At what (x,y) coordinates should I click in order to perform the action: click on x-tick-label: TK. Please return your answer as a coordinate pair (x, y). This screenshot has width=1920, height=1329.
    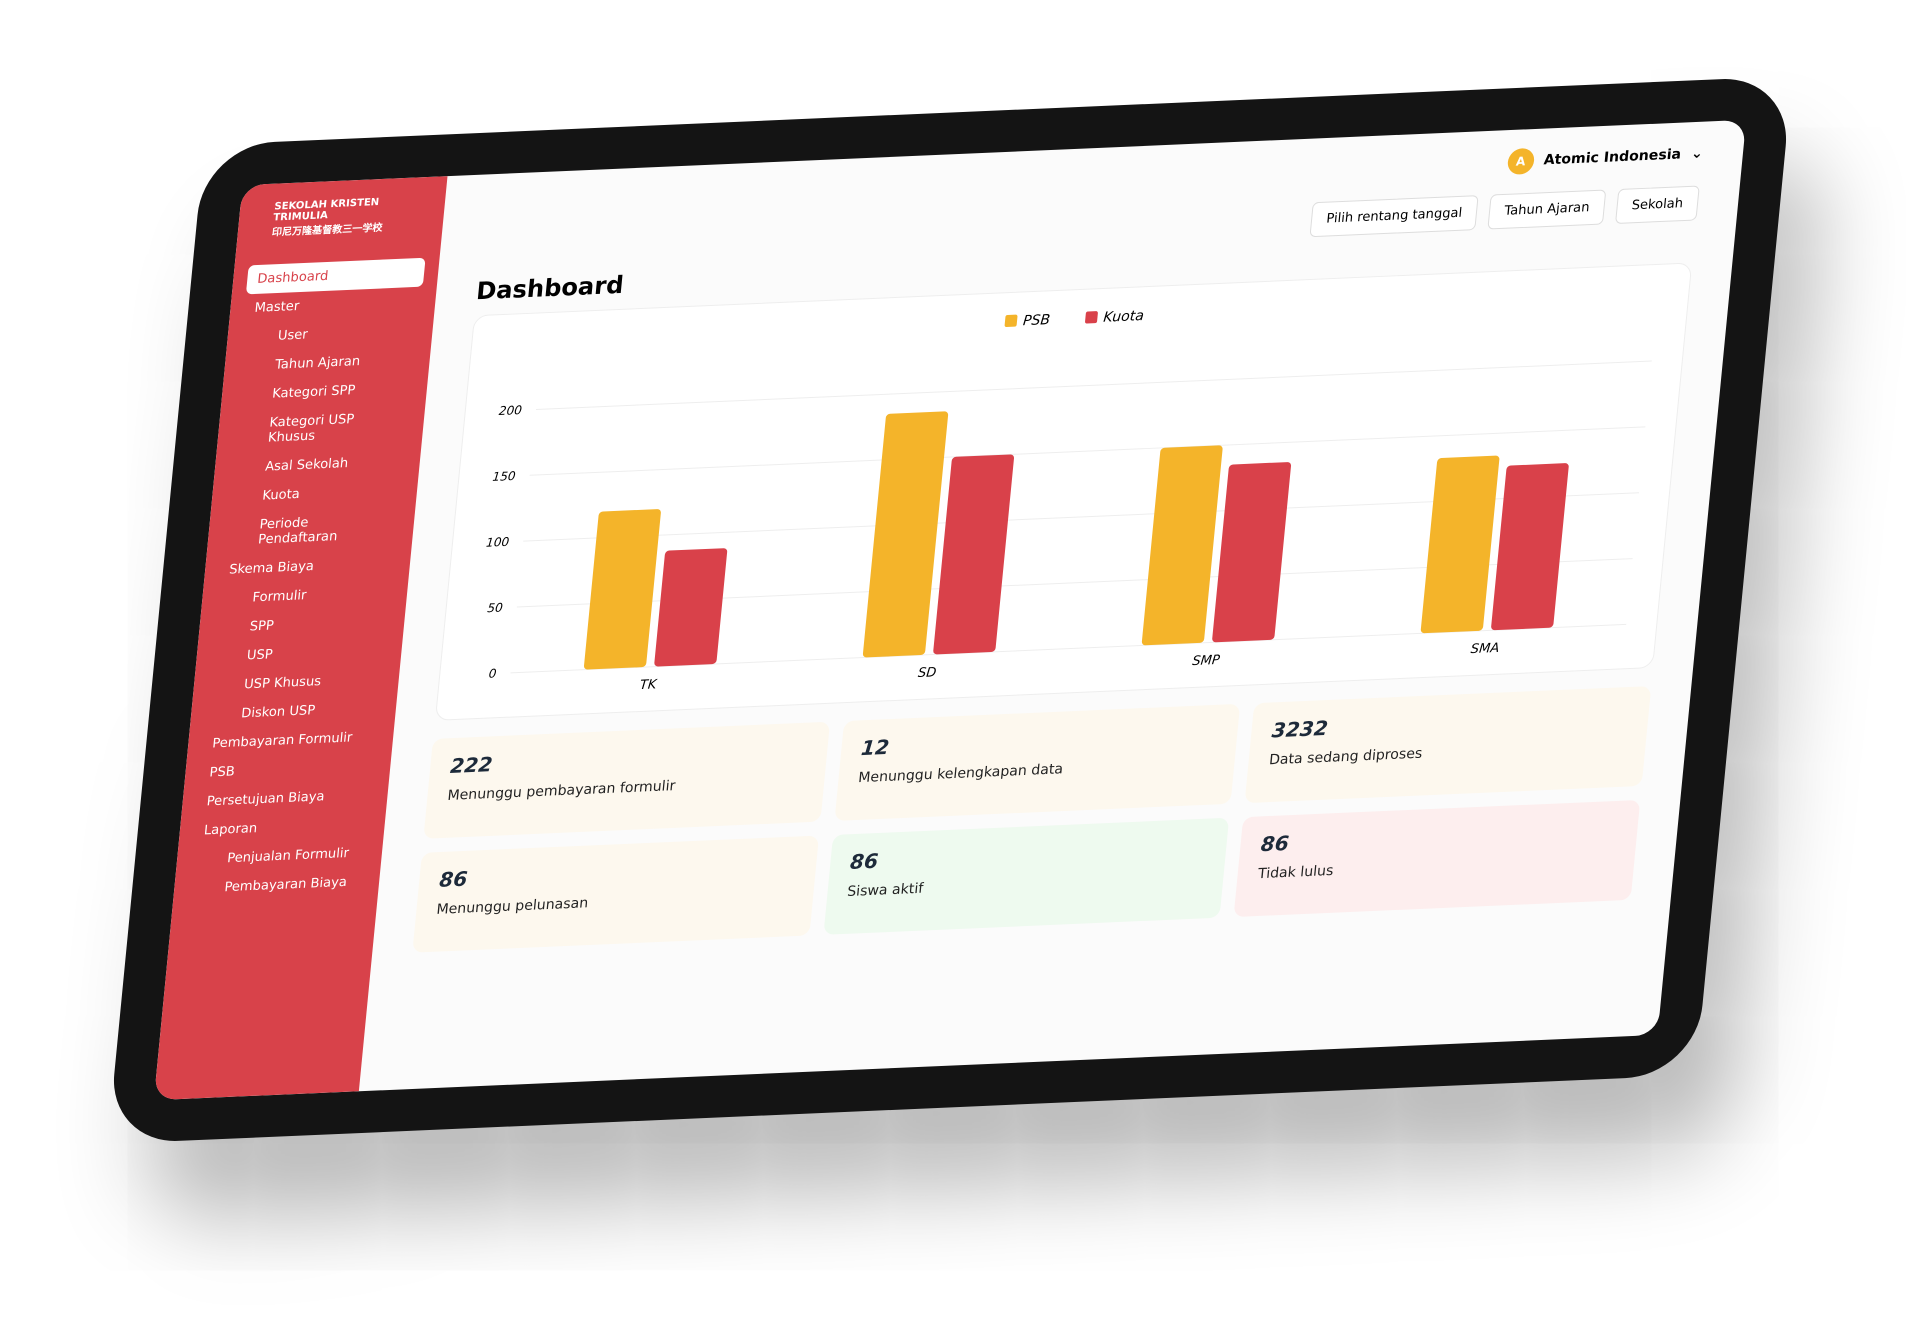
    Looking at the image, I should click on (648, 685).